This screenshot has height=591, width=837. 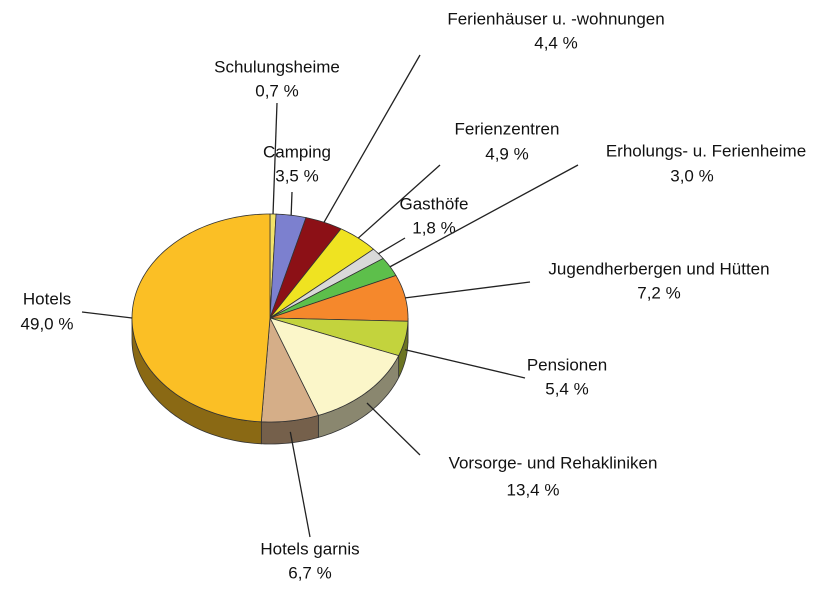 What do you see at coordinates (566, 388) in the screenshot?
I see `value-label: 5,4 %` at bounding box center [566, 388].